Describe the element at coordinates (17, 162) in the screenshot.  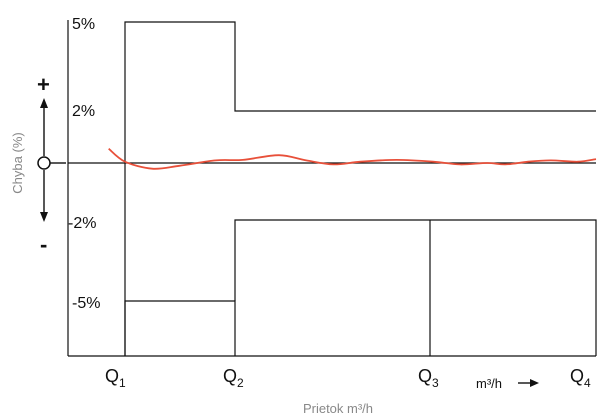
I see `y-axis-title: Chyba (%)` at that location.